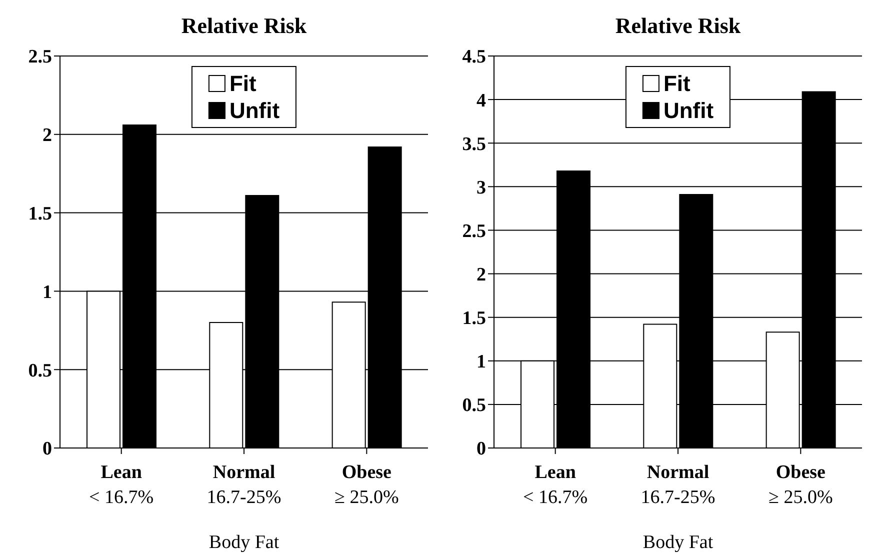 This screenshot has height=558, width=884. I want to click on y-tick-label: 3.5, so click(474, 144).